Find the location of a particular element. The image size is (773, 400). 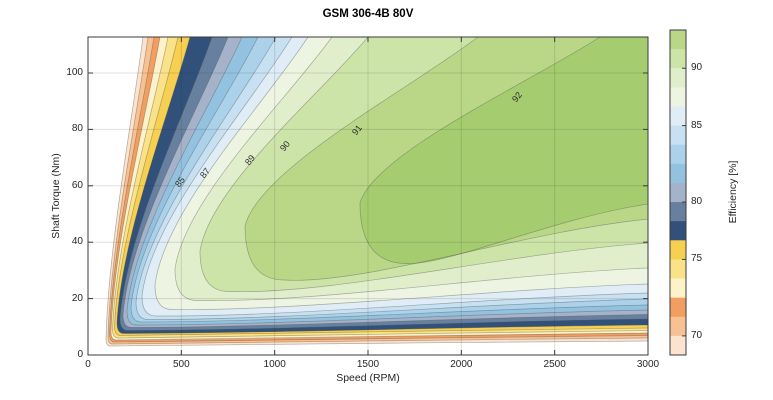

colorbar-tick-label: 80 is located at coordinates (697, 202).